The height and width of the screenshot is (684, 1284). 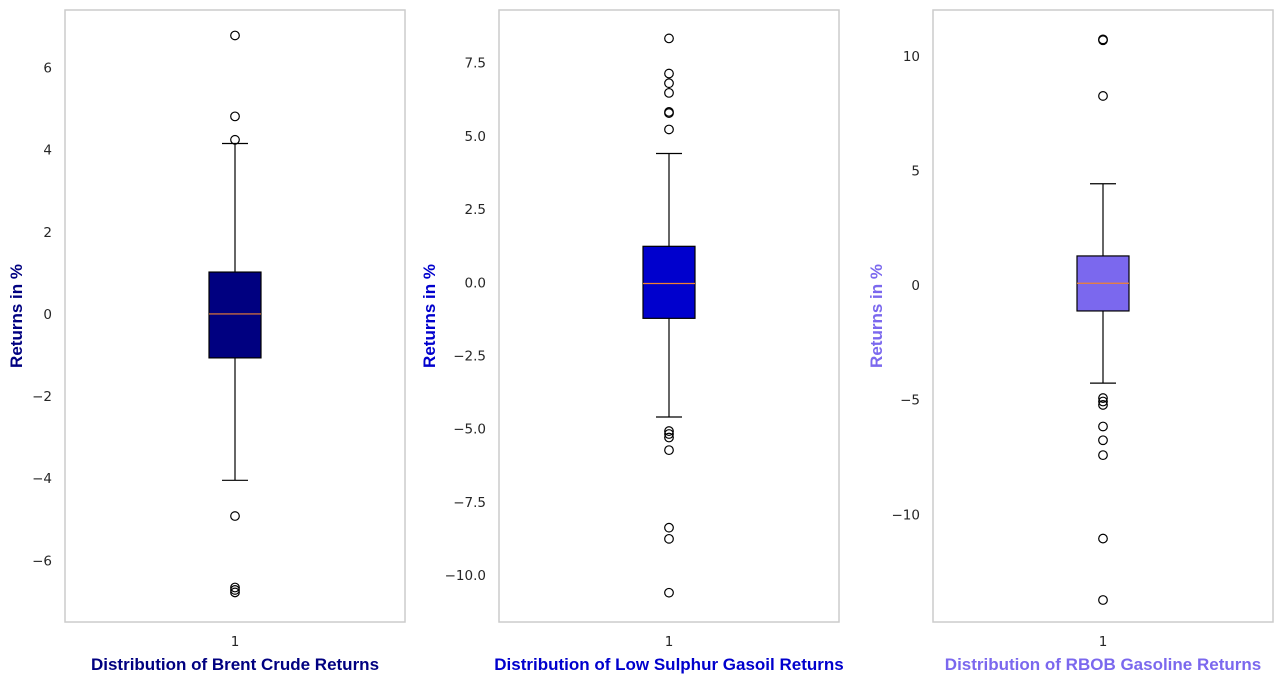 What do you see at coordinates (235, 664) in the screenshot?
I see `x-axis-label: Distribution of Brent Crude Returns` at bounding box center [235, 664].